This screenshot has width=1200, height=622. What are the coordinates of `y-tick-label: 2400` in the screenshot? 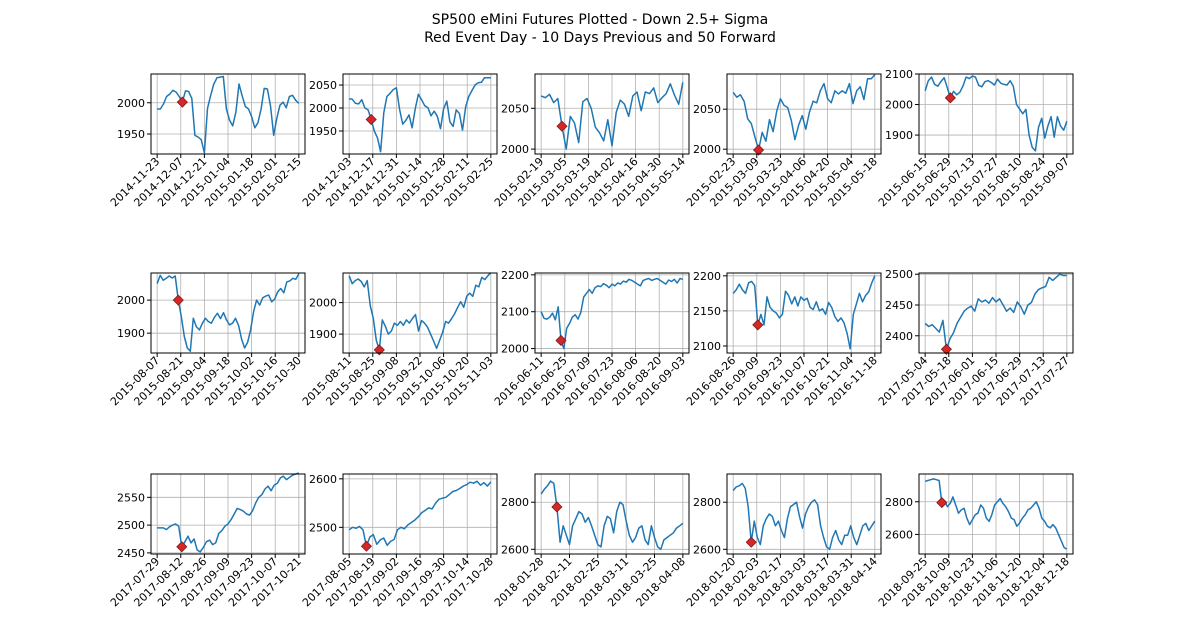 It's located at (899, 336).